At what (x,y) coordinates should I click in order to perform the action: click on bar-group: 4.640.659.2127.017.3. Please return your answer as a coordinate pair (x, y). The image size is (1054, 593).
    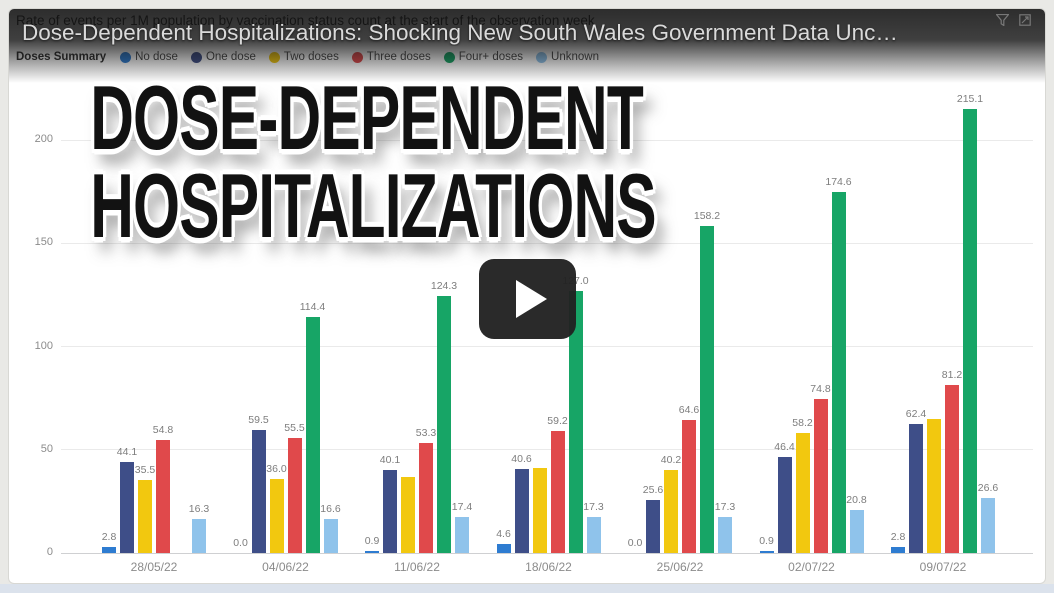
    Looking at the image, I should click on (550, 281).